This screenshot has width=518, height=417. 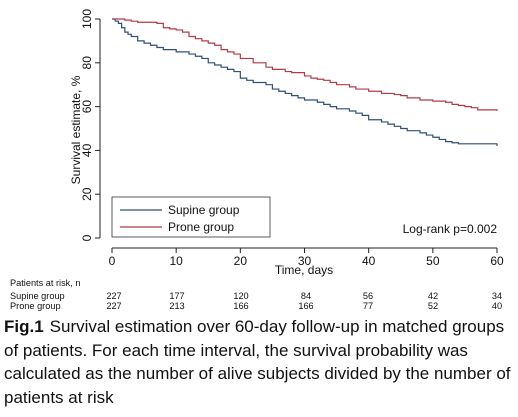 What do you see at coordinates (433, 306) in the screenshot?
I see `risk-cell: 52` at bounding box center [433, 306].